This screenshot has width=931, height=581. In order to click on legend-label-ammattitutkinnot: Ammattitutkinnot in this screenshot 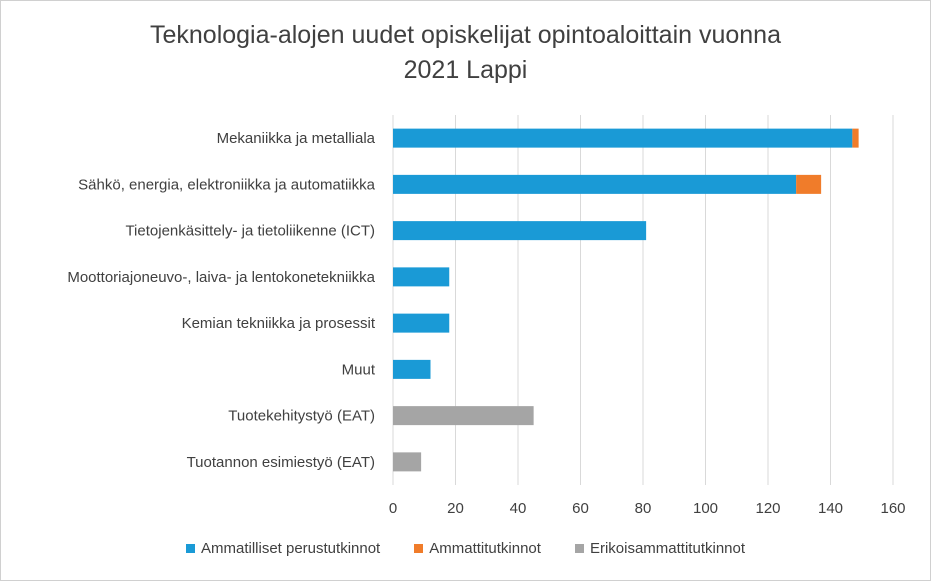, I will do `click(485, 548)`.